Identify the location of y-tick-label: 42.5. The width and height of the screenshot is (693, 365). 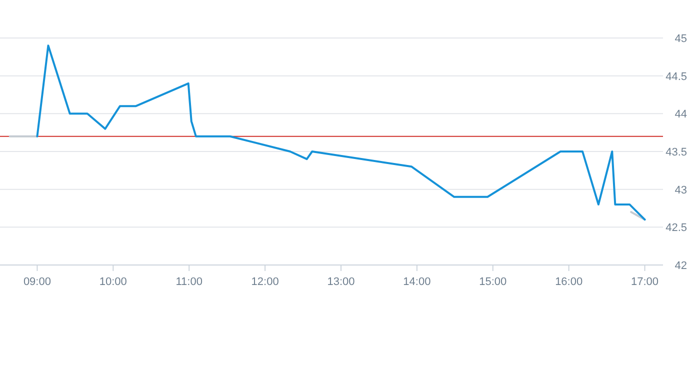
(676, 228).